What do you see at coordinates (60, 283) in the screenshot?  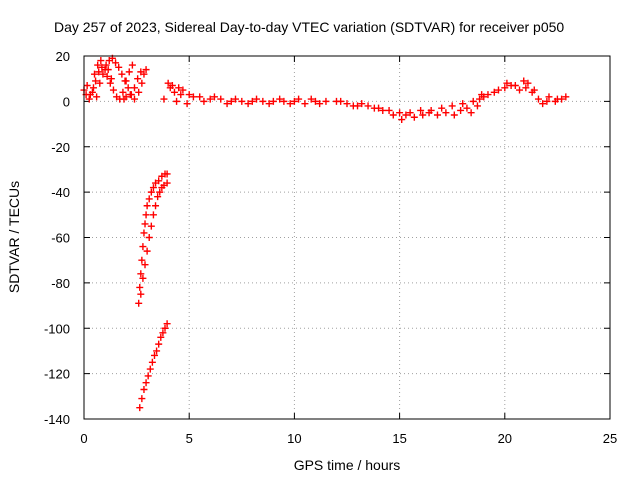 I see `y-tick-label: -80` at bounding box center [60, 283].